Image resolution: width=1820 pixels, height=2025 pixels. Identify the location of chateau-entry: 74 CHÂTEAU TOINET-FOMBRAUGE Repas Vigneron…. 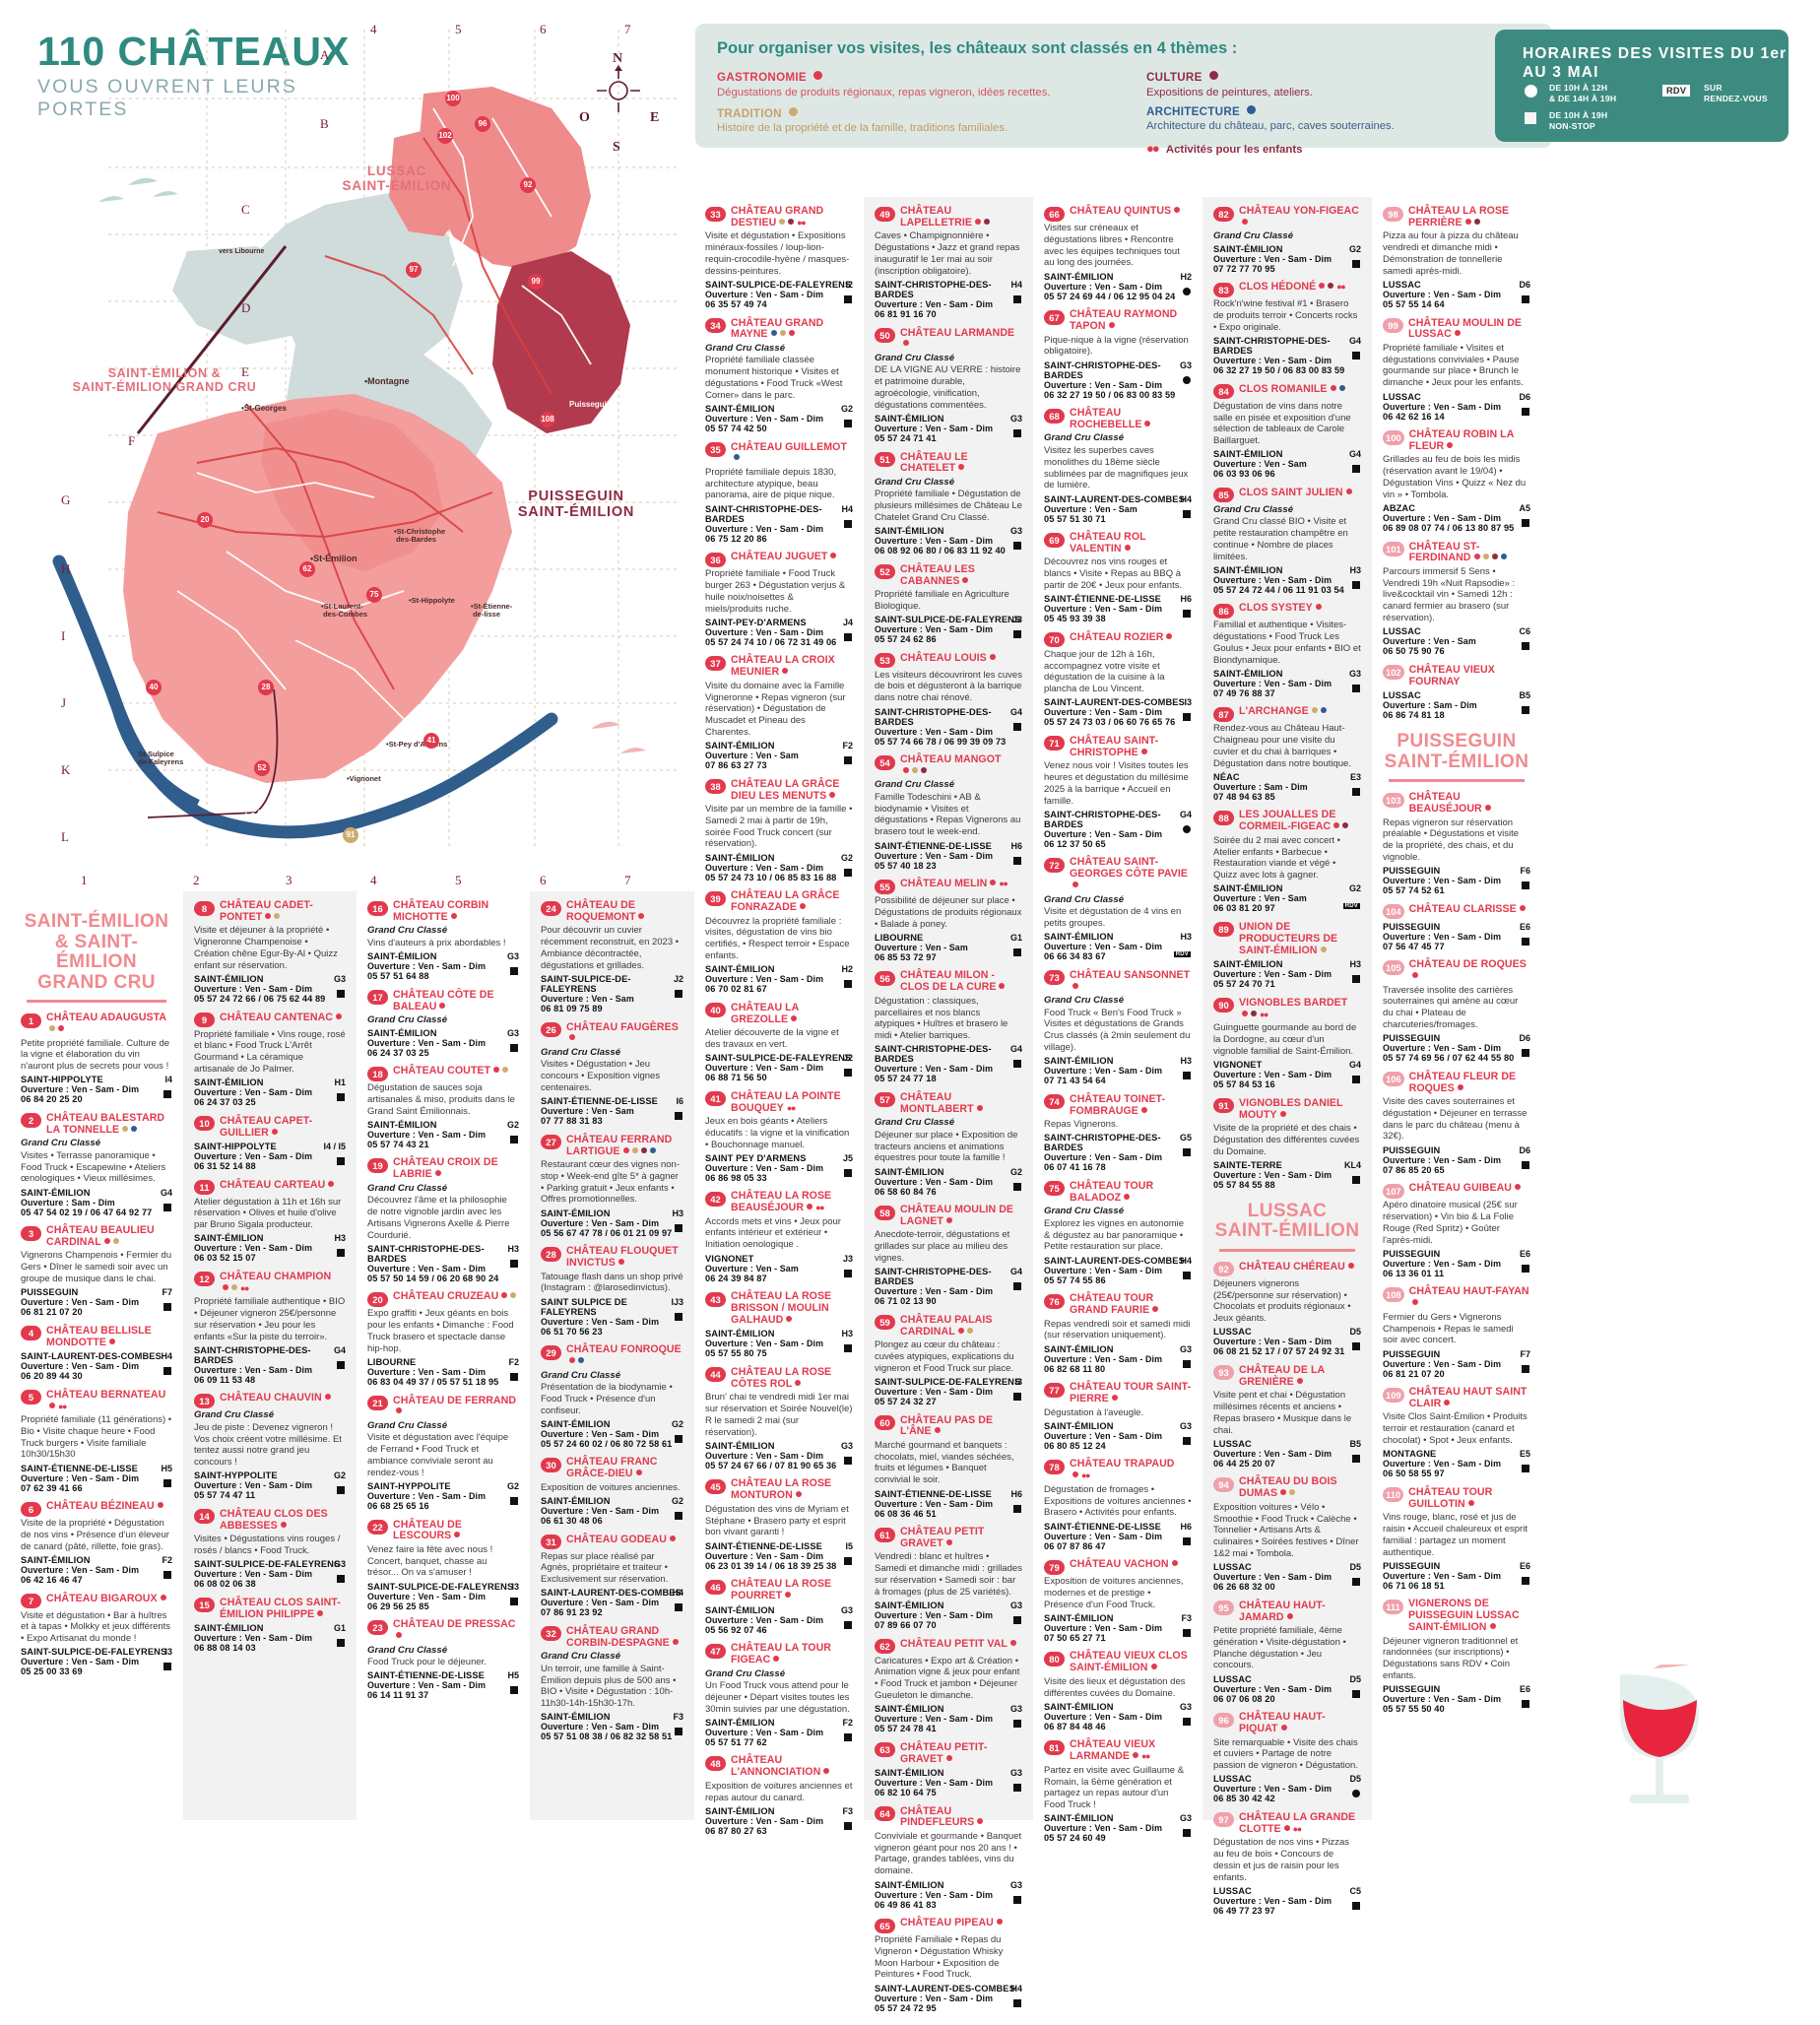
(1118, 1132).